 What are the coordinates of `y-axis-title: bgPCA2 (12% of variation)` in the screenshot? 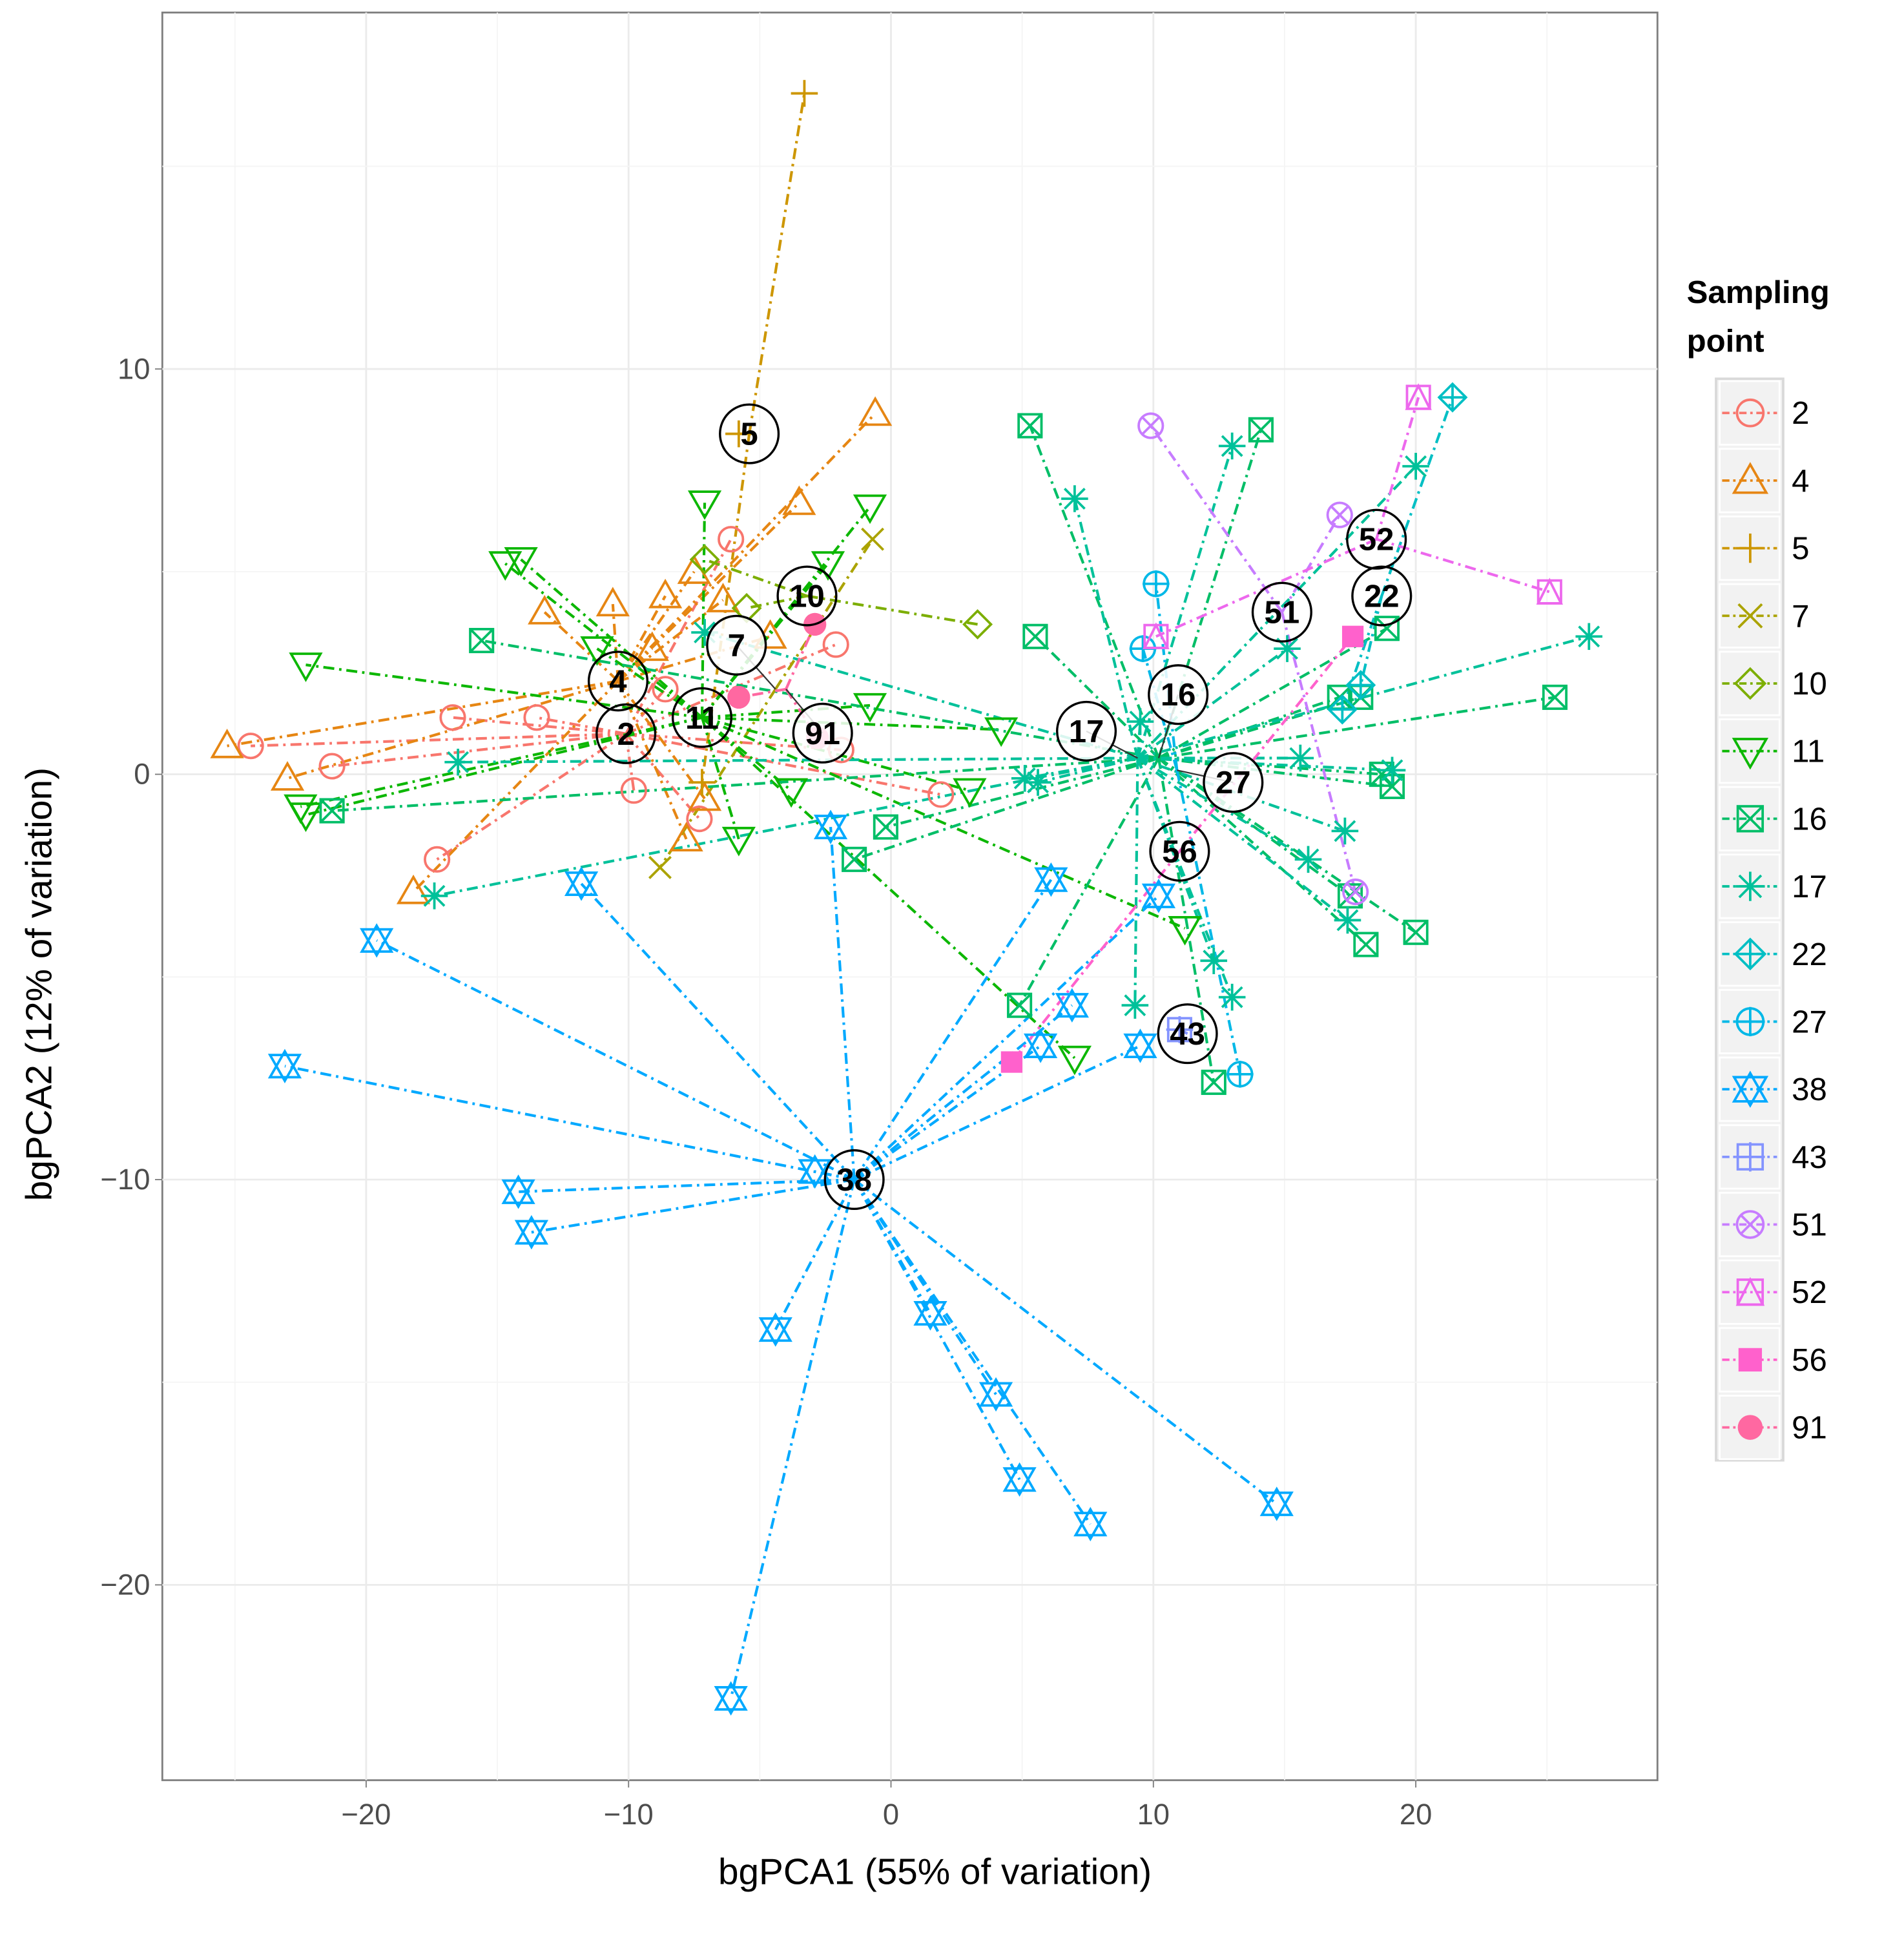 It's located at (39, 984).